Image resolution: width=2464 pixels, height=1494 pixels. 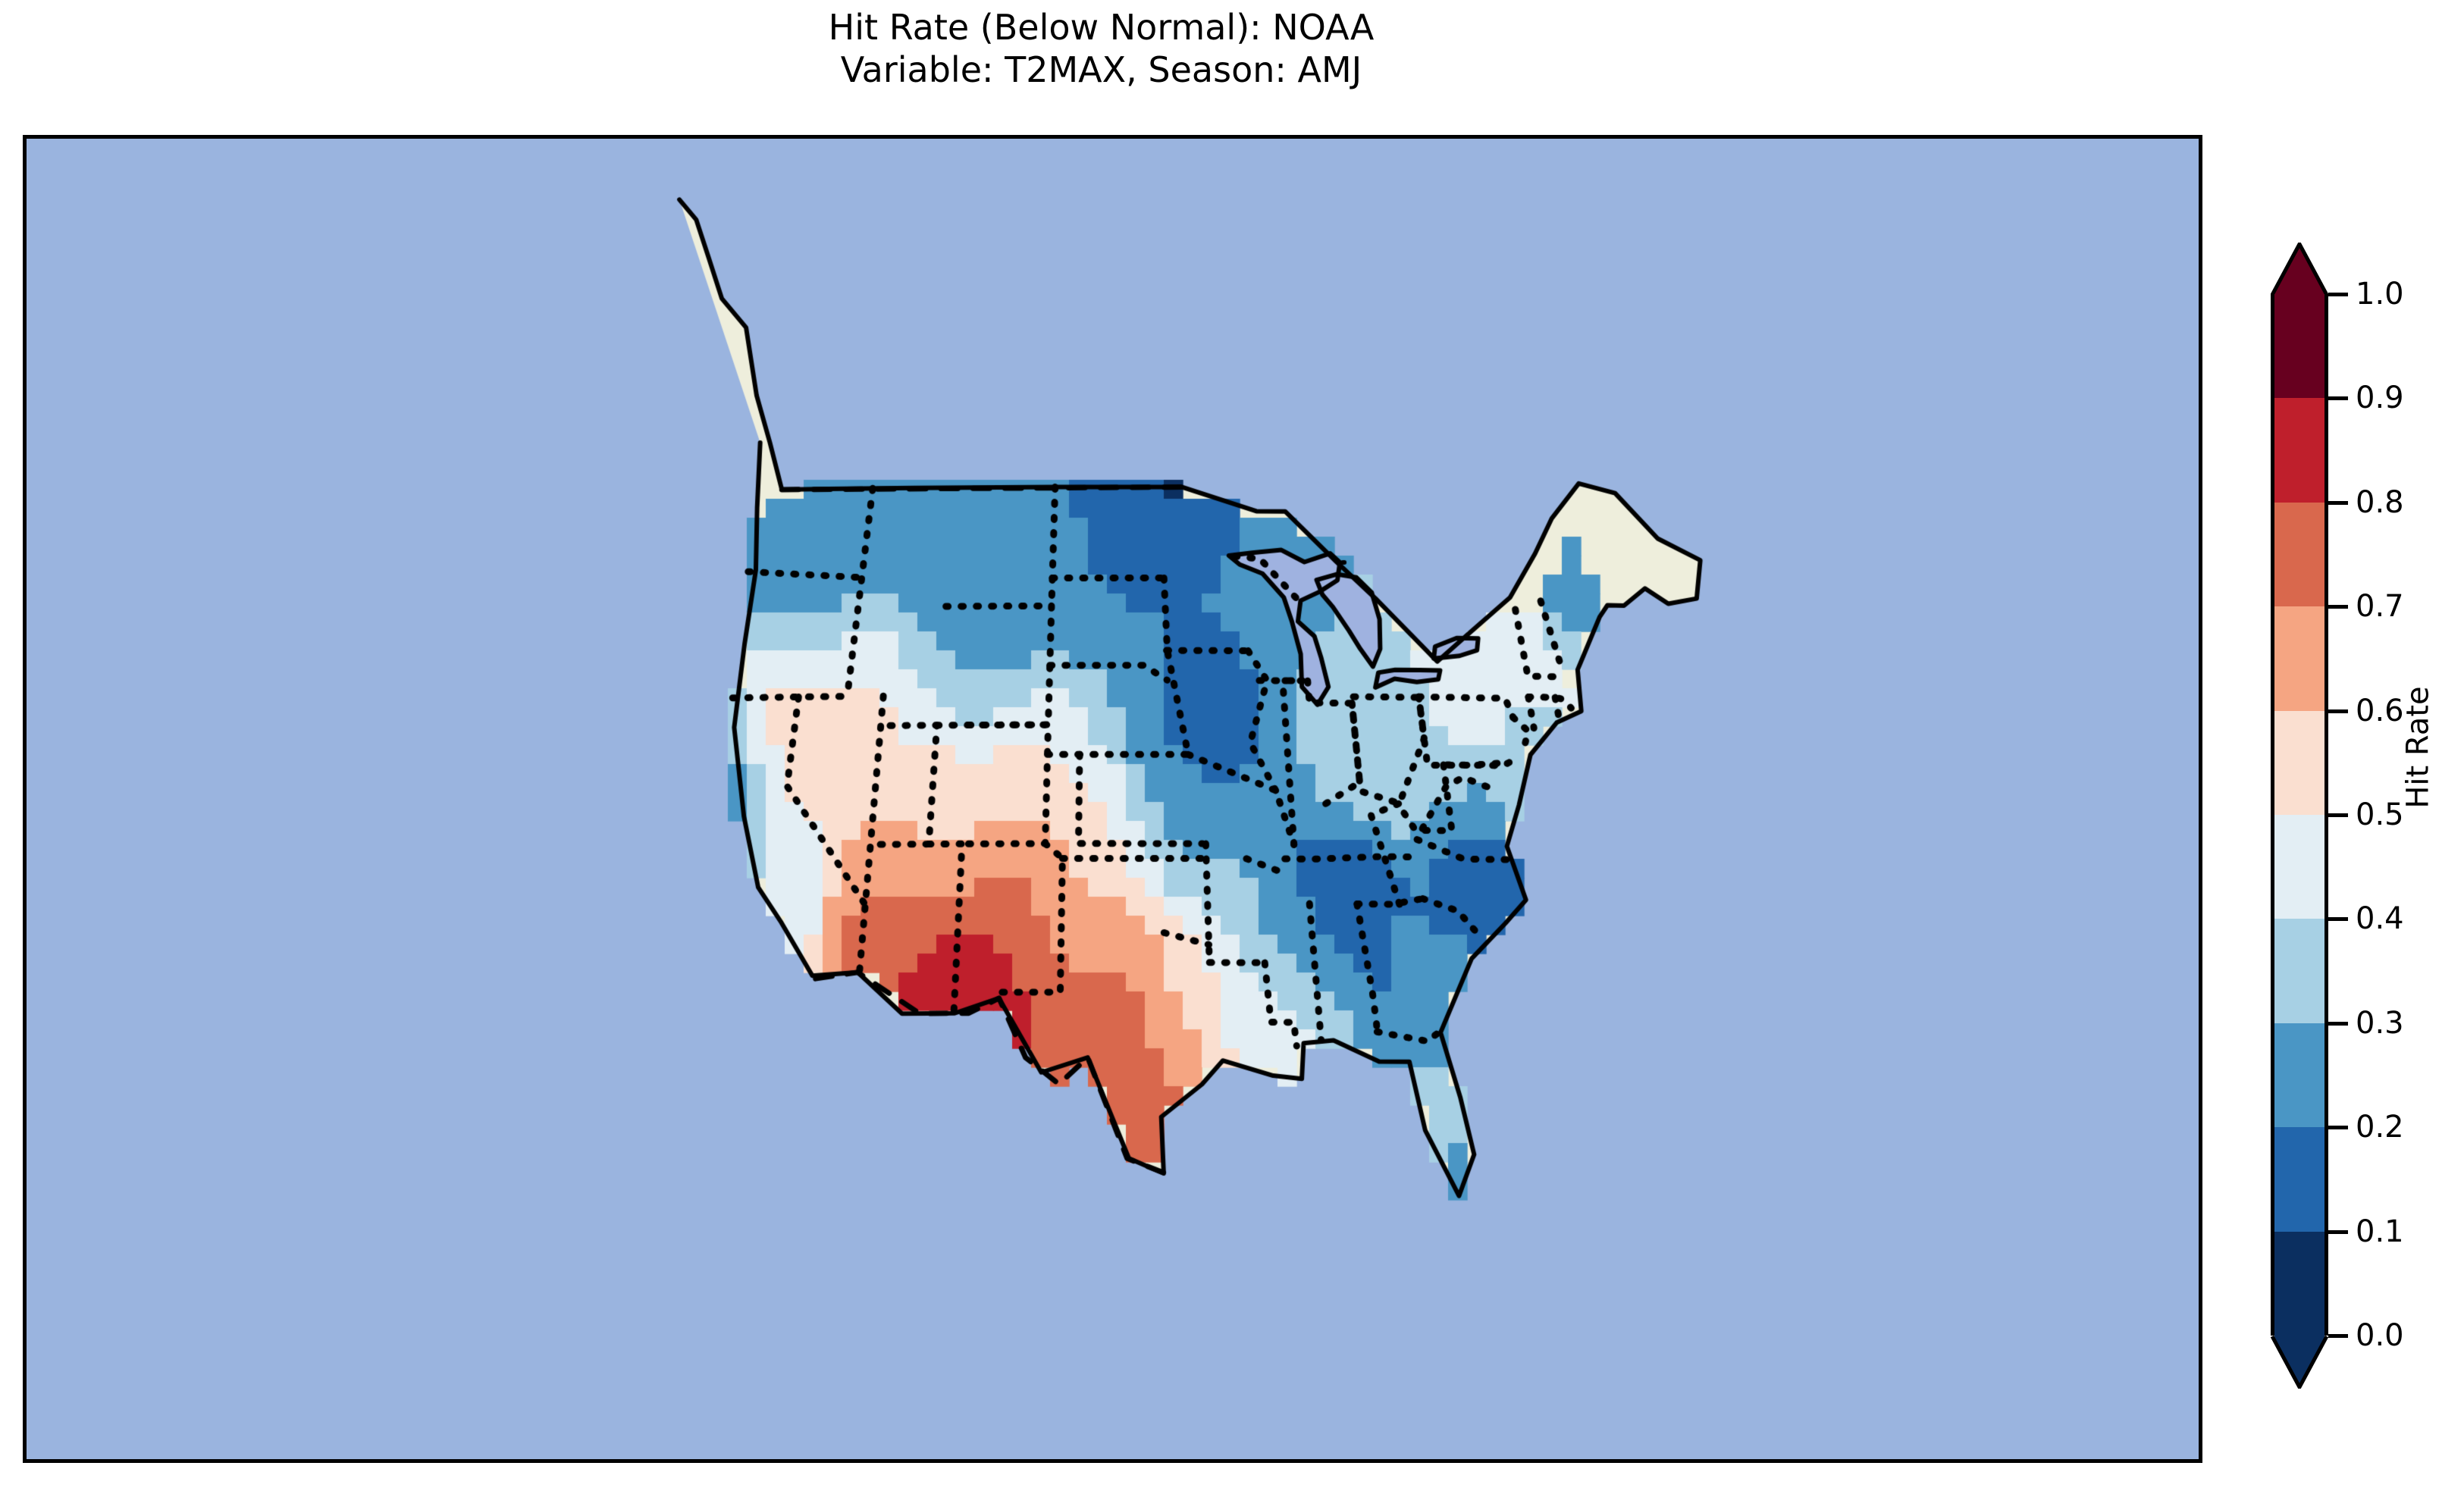 I want to click on colorbar: 1.0 0.9 0.8 0.7 0.6 0.5 0.4 0.3 0.2 0.1 0.0, so click(x=2337, y=816).